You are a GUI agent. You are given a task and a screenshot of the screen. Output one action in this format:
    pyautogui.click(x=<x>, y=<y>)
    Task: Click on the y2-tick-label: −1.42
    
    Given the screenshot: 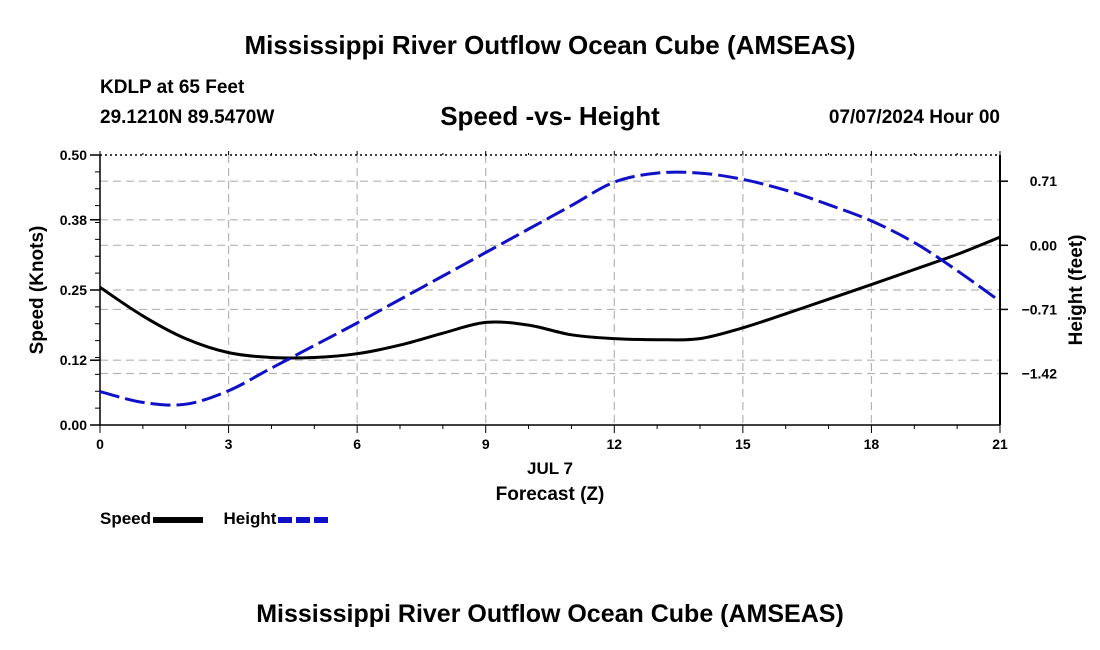 What is the action you would take?
    pyautogui.click(x=1040, y=374)
    